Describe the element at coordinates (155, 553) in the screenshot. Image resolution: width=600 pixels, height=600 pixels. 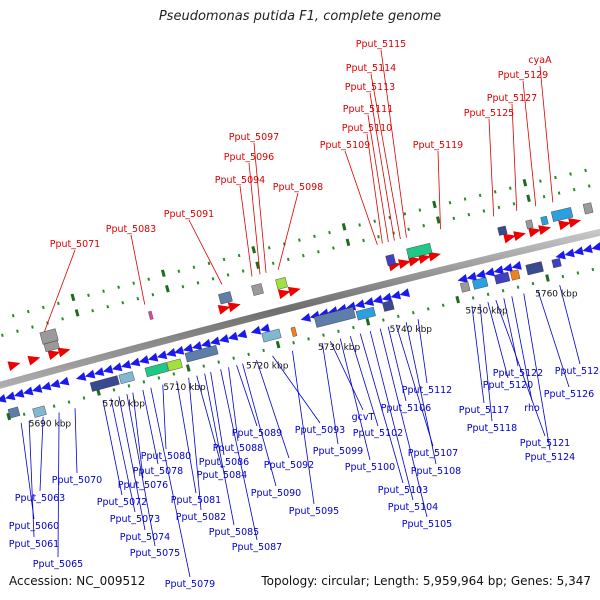
I see `reverse-gene-label: Pput_5075` at that location.